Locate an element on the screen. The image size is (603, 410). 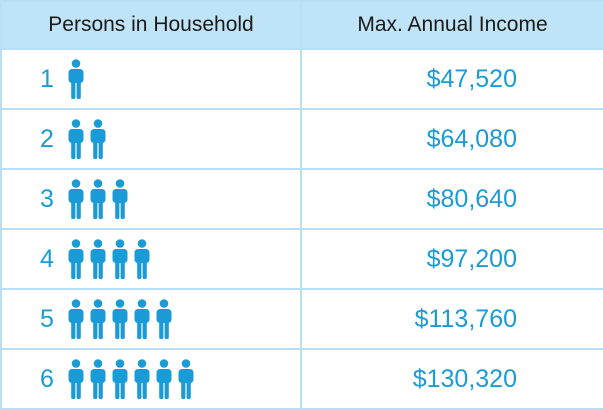
persons-cell: 6 is located at coordinates (151, 379).